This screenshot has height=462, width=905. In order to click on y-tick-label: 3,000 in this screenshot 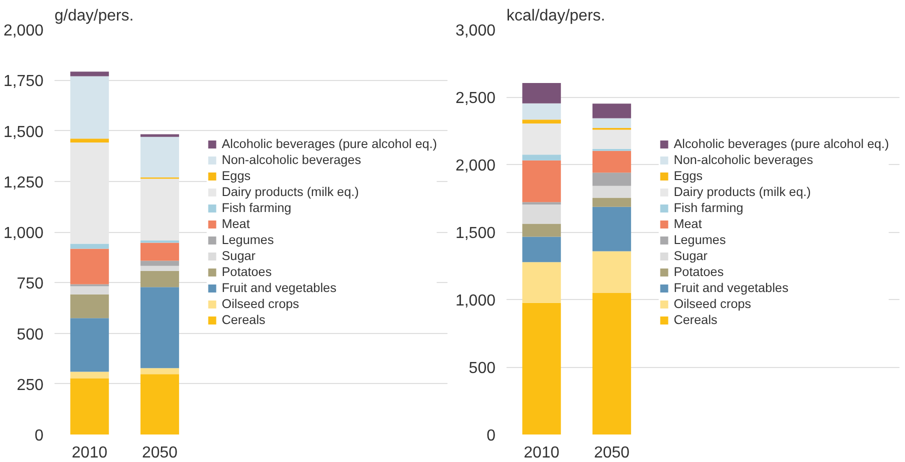, I will do `click(475, 31)`.